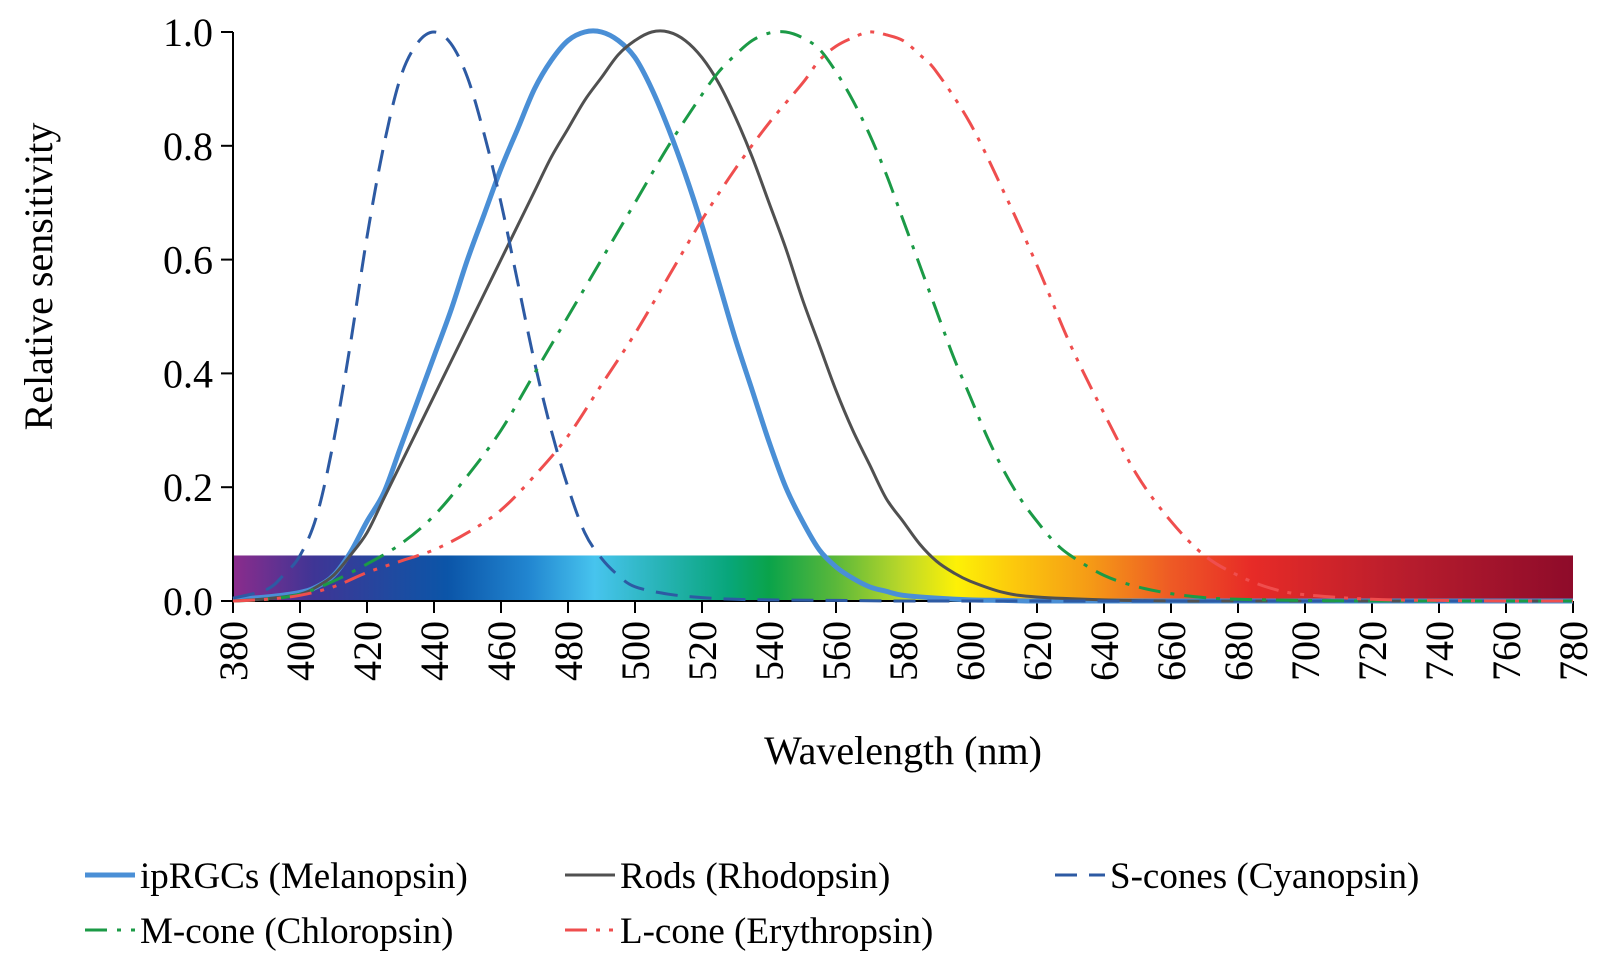  What do you see at coordinates (188, 32) in the screenshot?
I see `y-tick-label: 1.0` at bounding box center [188, 32].